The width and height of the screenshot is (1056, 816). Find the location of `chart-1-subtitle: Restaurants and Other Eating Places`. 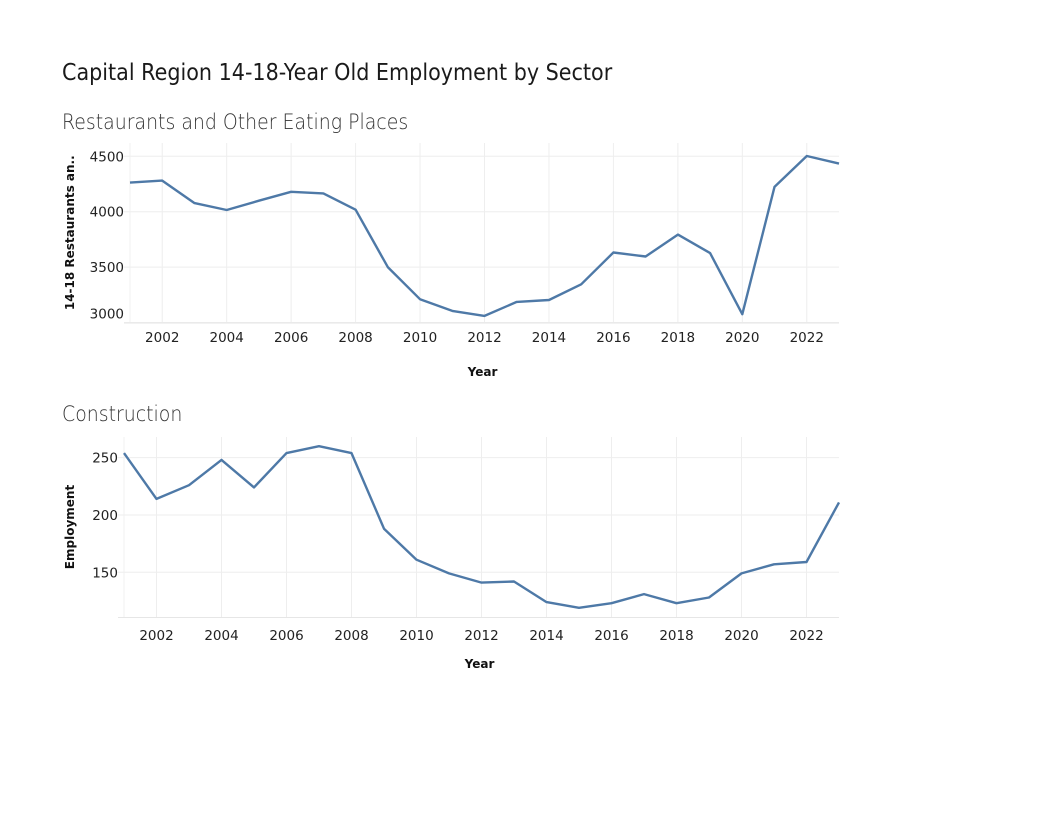

chart-1-subtitle: Restaurants and Other Eating Places is located at coordinates (235, 122).